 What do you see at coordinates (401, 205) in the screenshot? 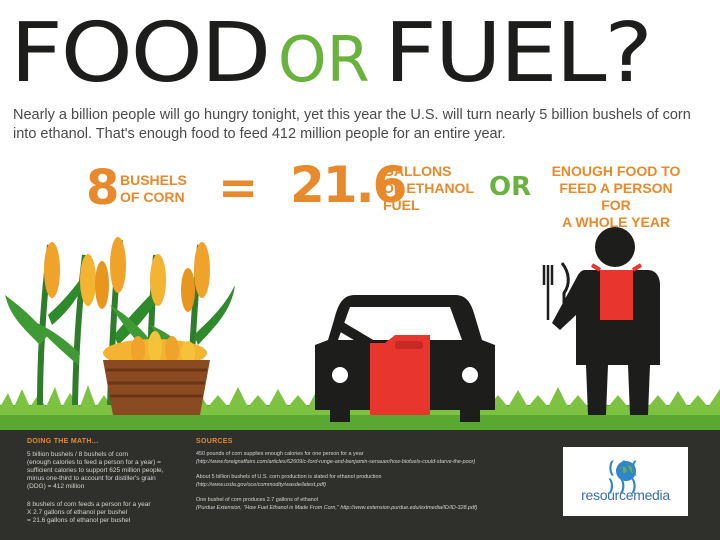
I see `gallons-label-line: FUEL` at bounding box center [401, 205].